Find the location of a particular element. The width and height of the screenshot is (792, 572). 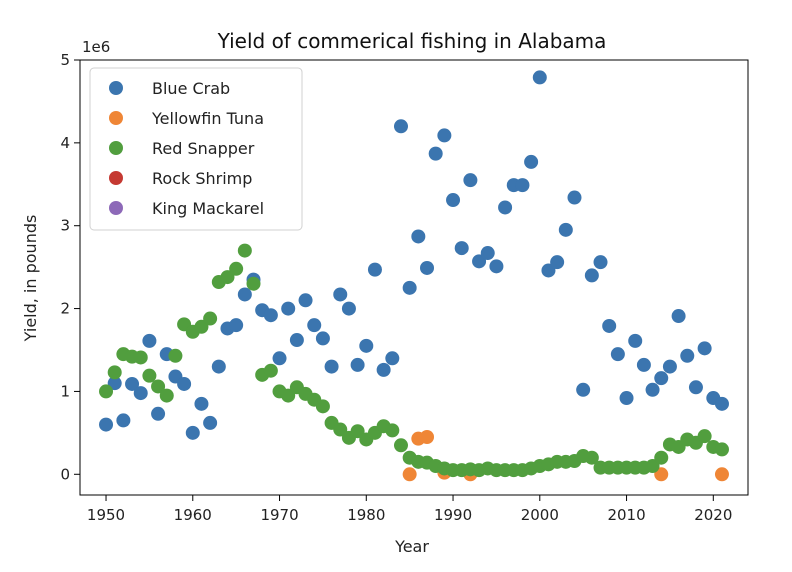

y-tick-label: 3 is located at coordinates (65, 226).